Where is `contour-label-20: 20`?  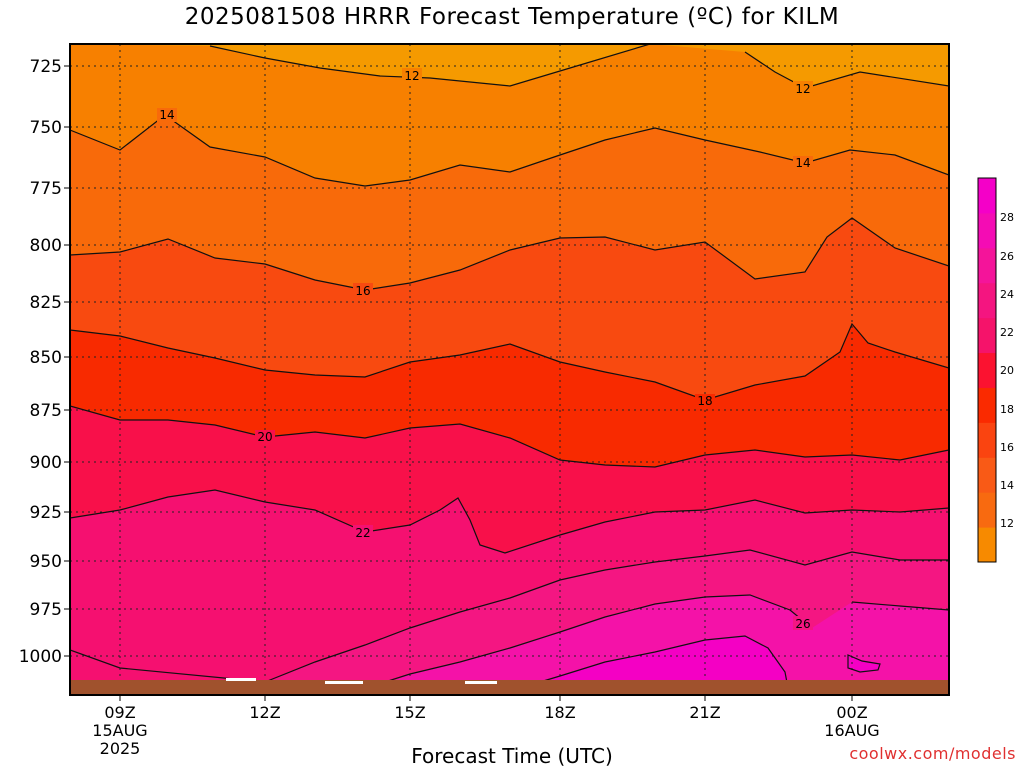
contour-label-20: 20 is located at coordinates (264, 437).